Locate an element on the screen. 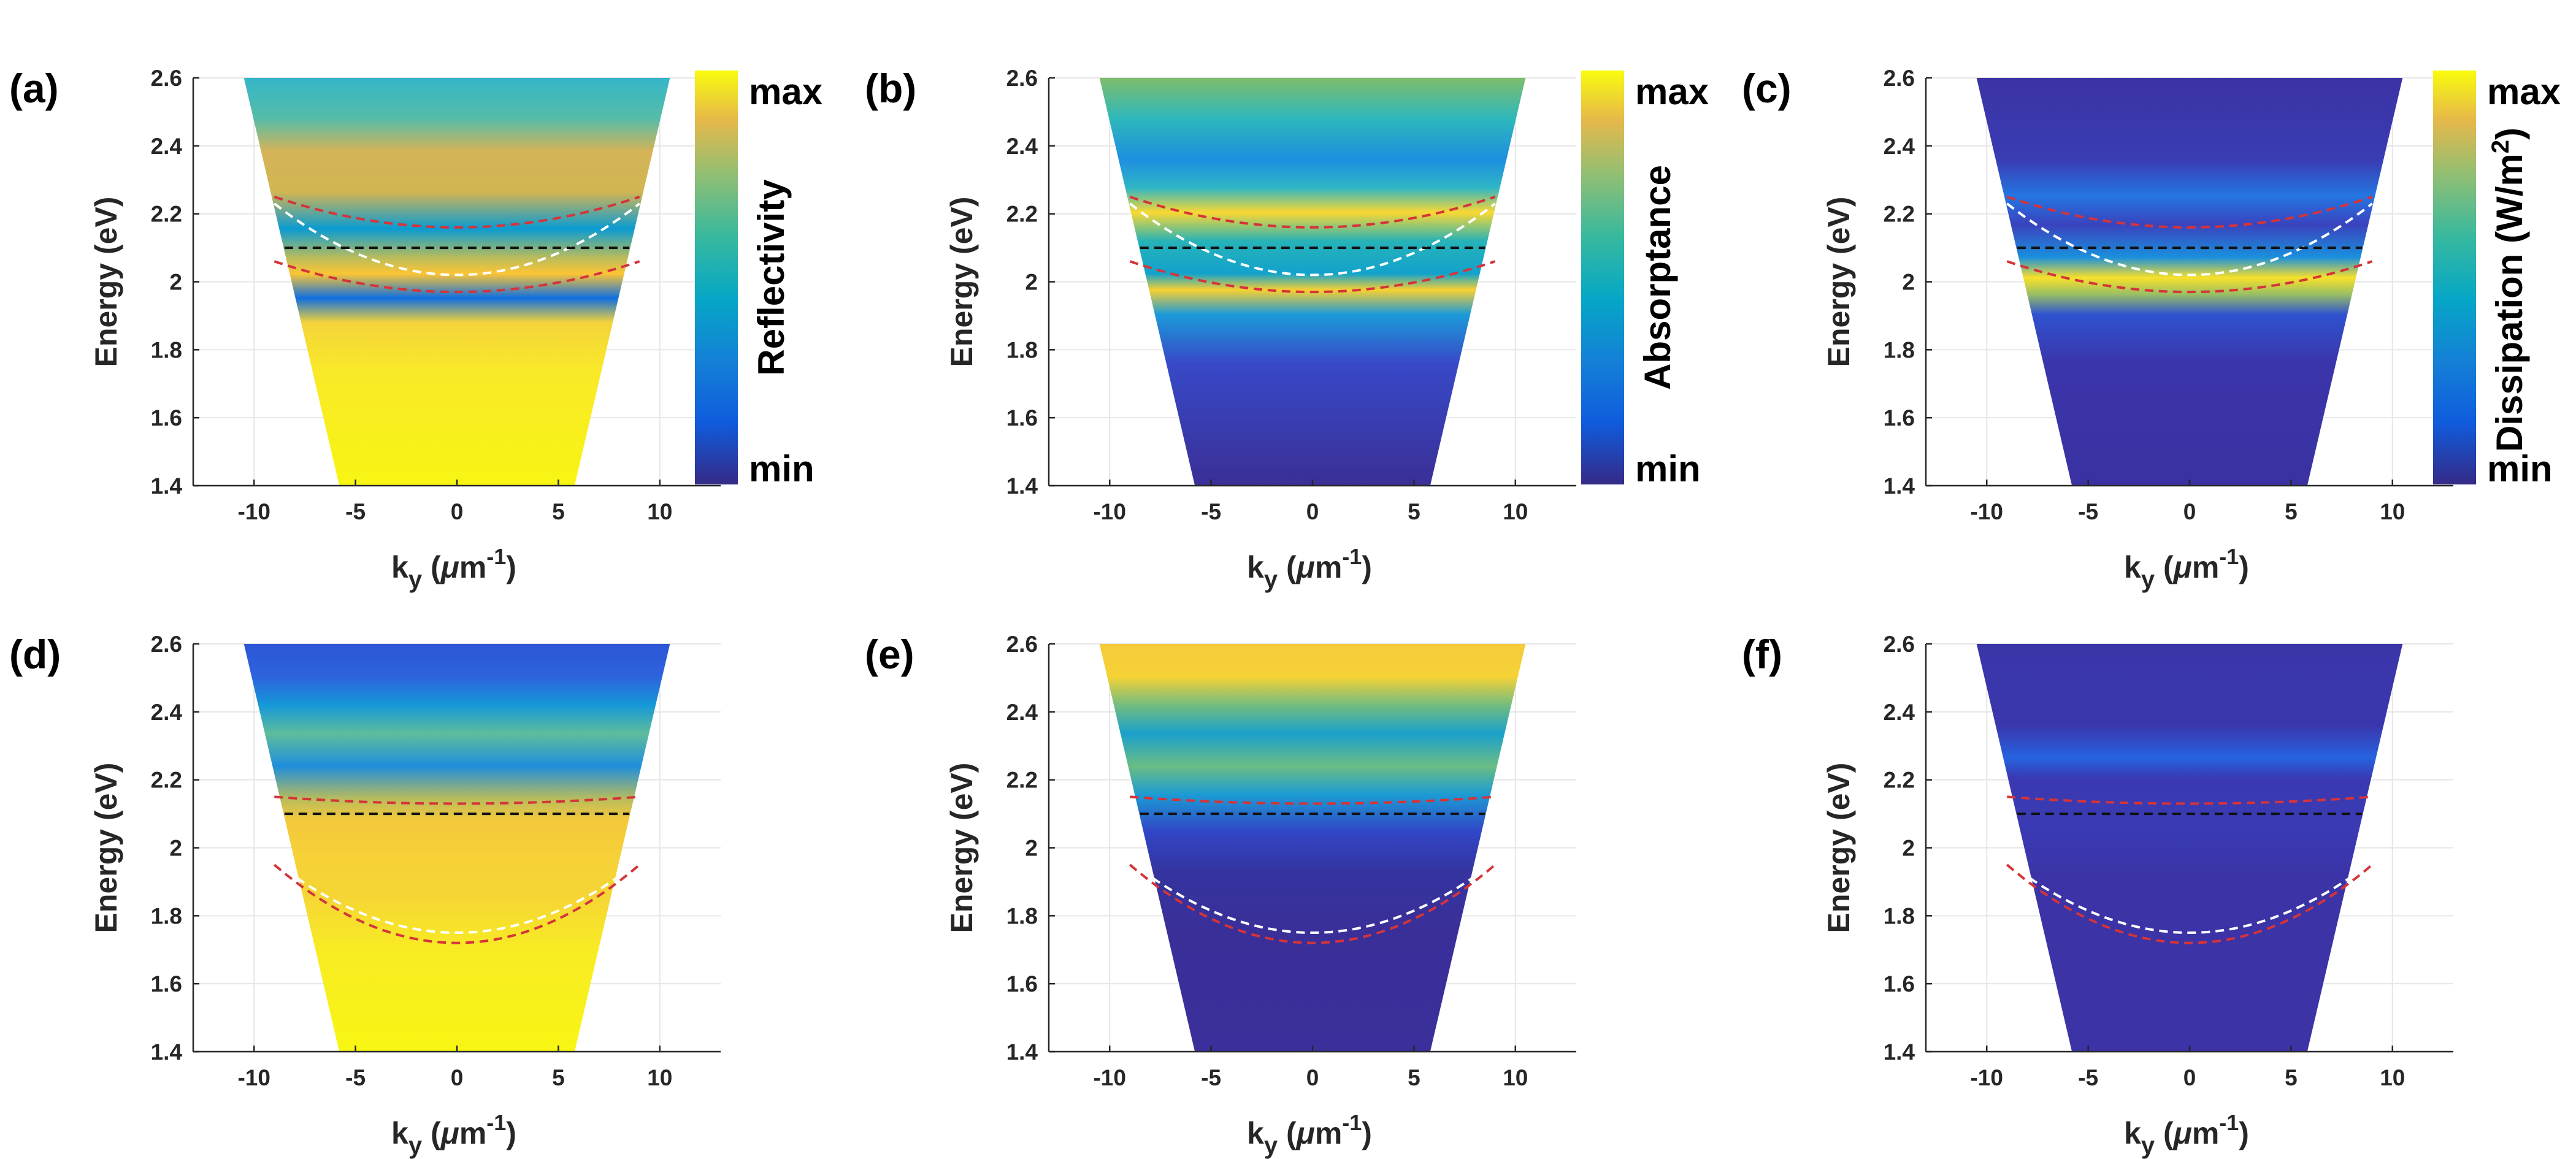 This screenshot has width=2576, height=1159. colorbar-title: Dissipation (W/m2) is located at coordinates (2508, 290).